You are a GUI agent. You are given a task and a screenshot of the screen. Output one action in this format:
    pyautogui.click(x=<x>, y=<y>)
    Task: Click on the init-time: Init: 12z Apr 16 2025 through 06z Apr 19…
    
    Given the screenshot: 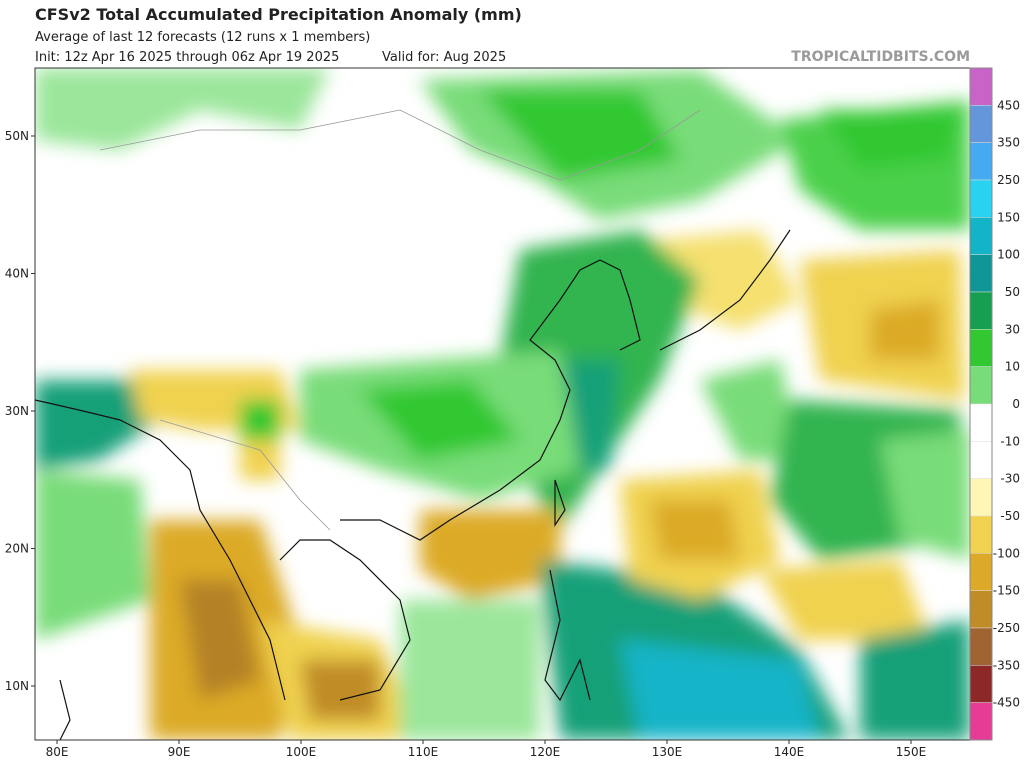 What is the action you would take?
    pyautogui.click(x=187, y=57)
    